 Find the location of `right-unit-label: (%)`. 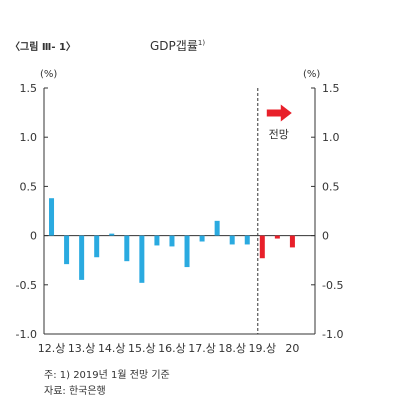

right-unit-label: (%) is located at coordinates (311, 74).